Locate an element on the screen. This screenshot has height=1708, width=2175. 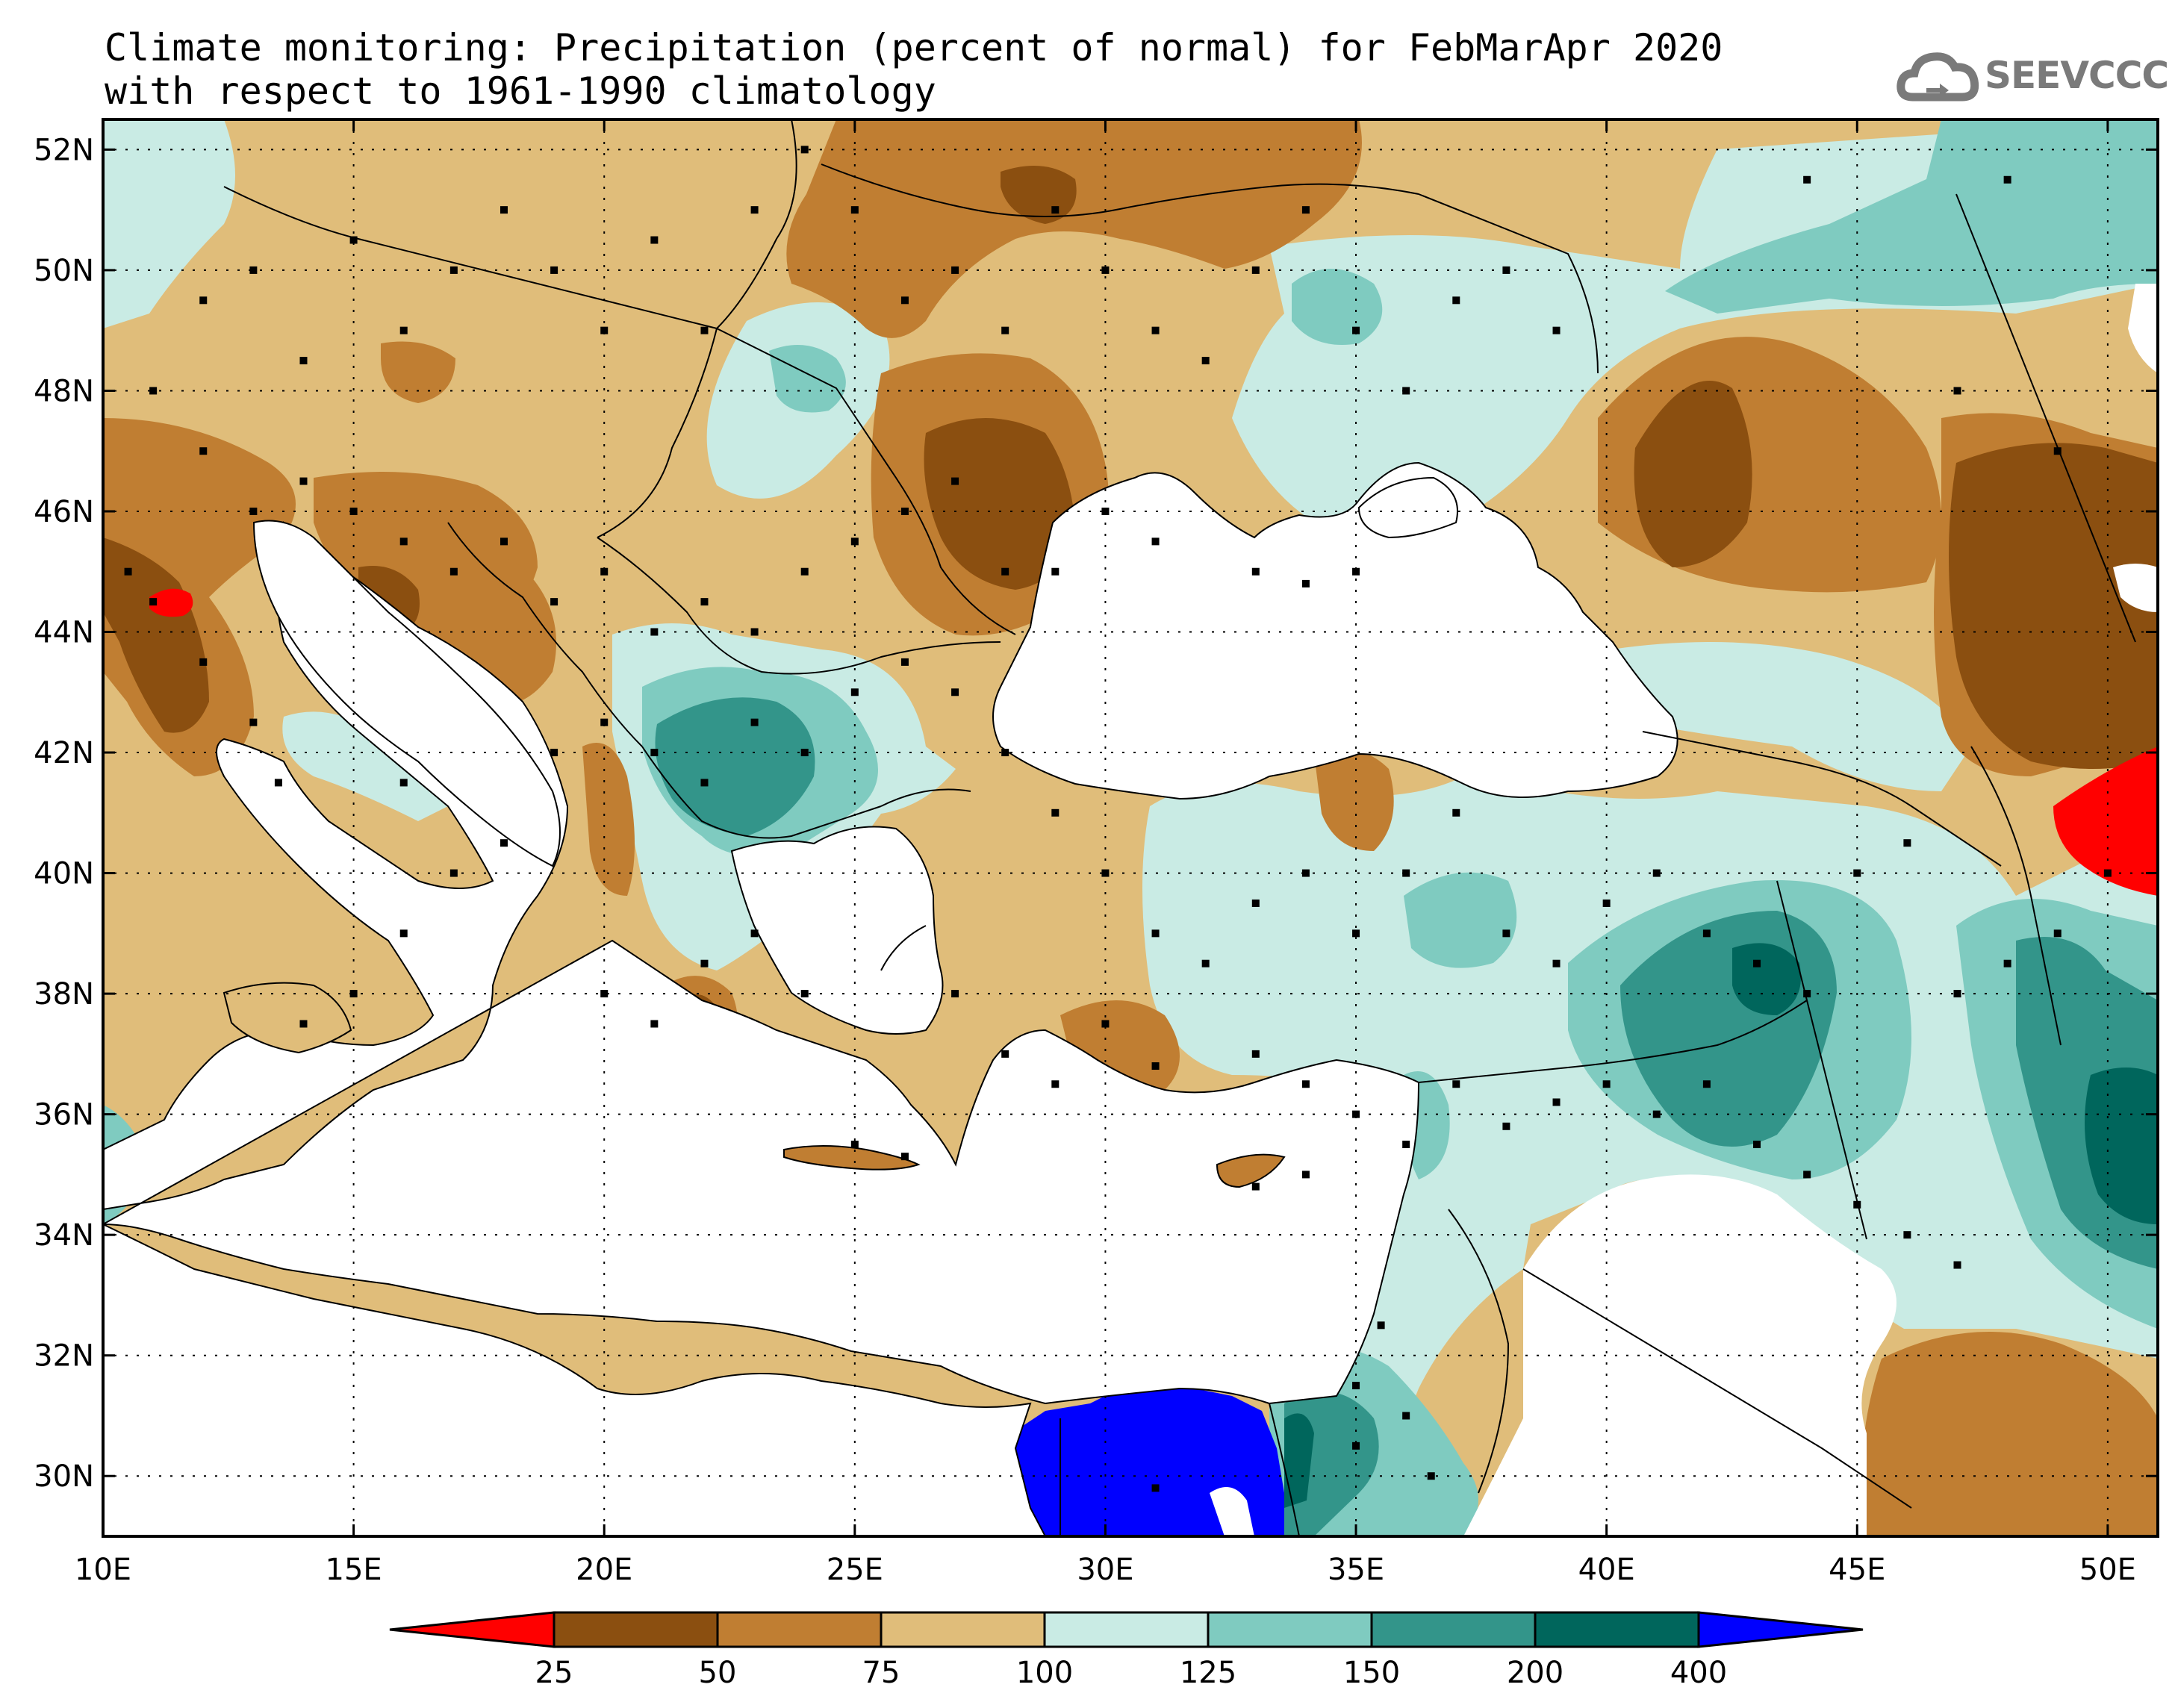
field-25-50-italy is located at coordinates (156, 635).